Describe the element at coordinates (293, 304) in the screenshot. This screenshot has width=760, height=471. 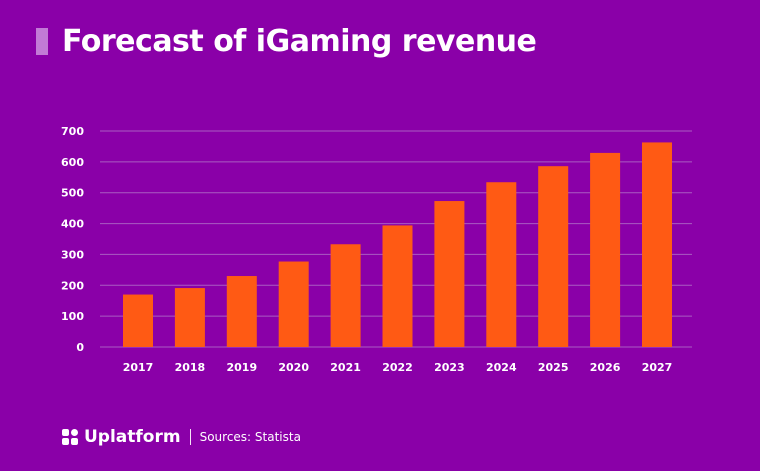
I see `bar-2020` at that location.